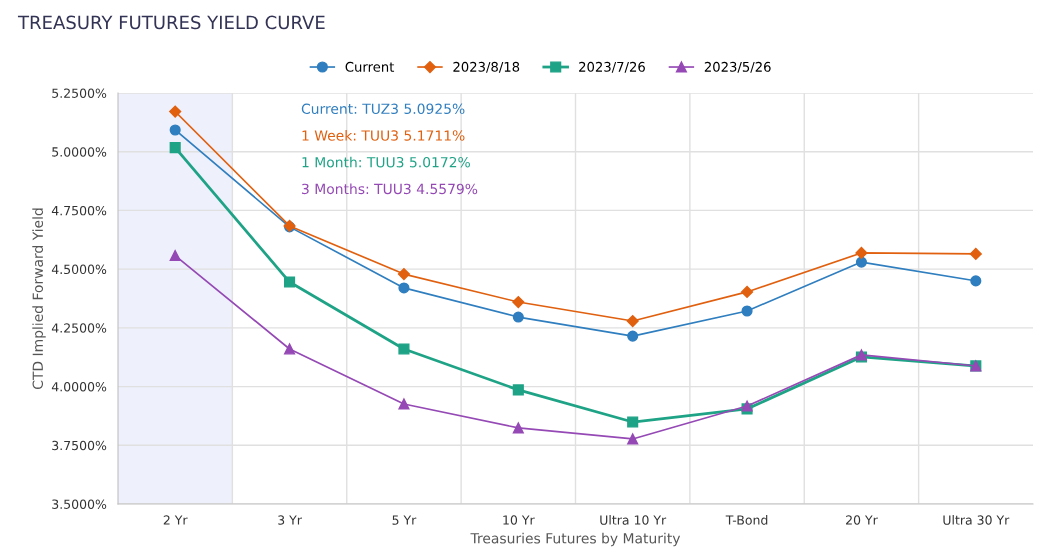 The height and width of the screenshot is (554, 1038). What do you see at coordinates (386, 162) in the screenshot?
I see `annotation: 1 Month: TUU3 5.0172%` at bounding box center [386, 162].